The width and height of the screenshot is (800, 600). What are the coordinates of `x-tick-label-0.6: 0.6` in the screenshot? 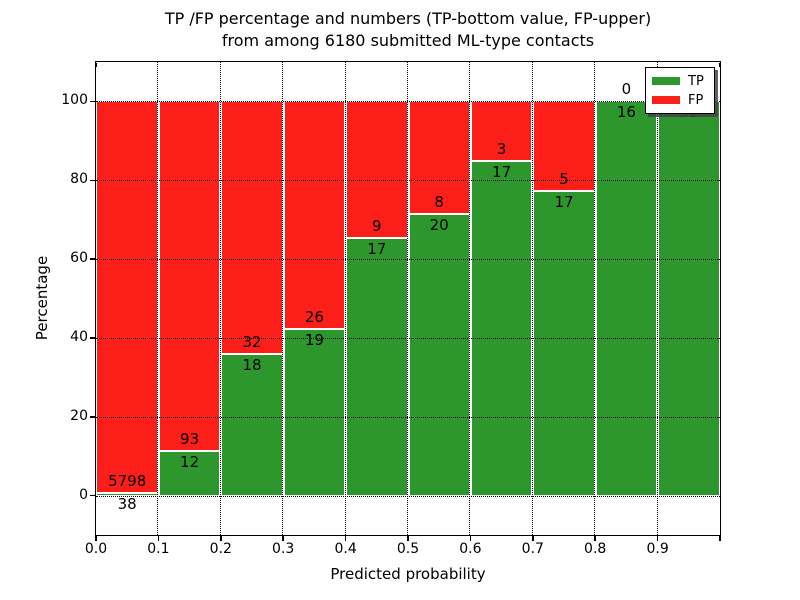 It's located at (470, 549).